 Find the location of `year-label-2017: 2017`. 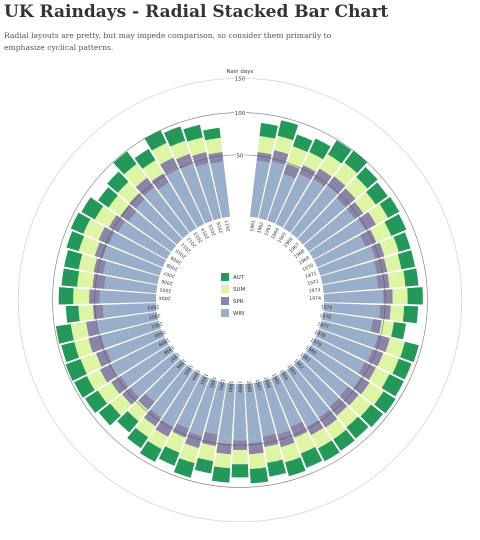

year-label-2017: 2017 is located at coordinates (228, 225).